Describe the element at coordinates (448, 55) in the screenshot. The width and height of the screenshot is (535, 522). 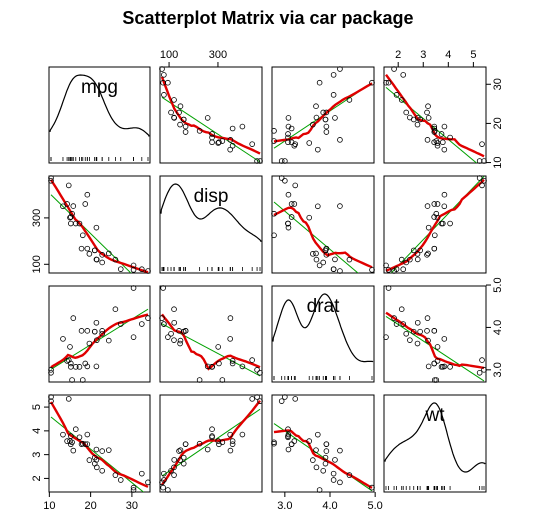
I see `x-tick-label: 4` at that location.